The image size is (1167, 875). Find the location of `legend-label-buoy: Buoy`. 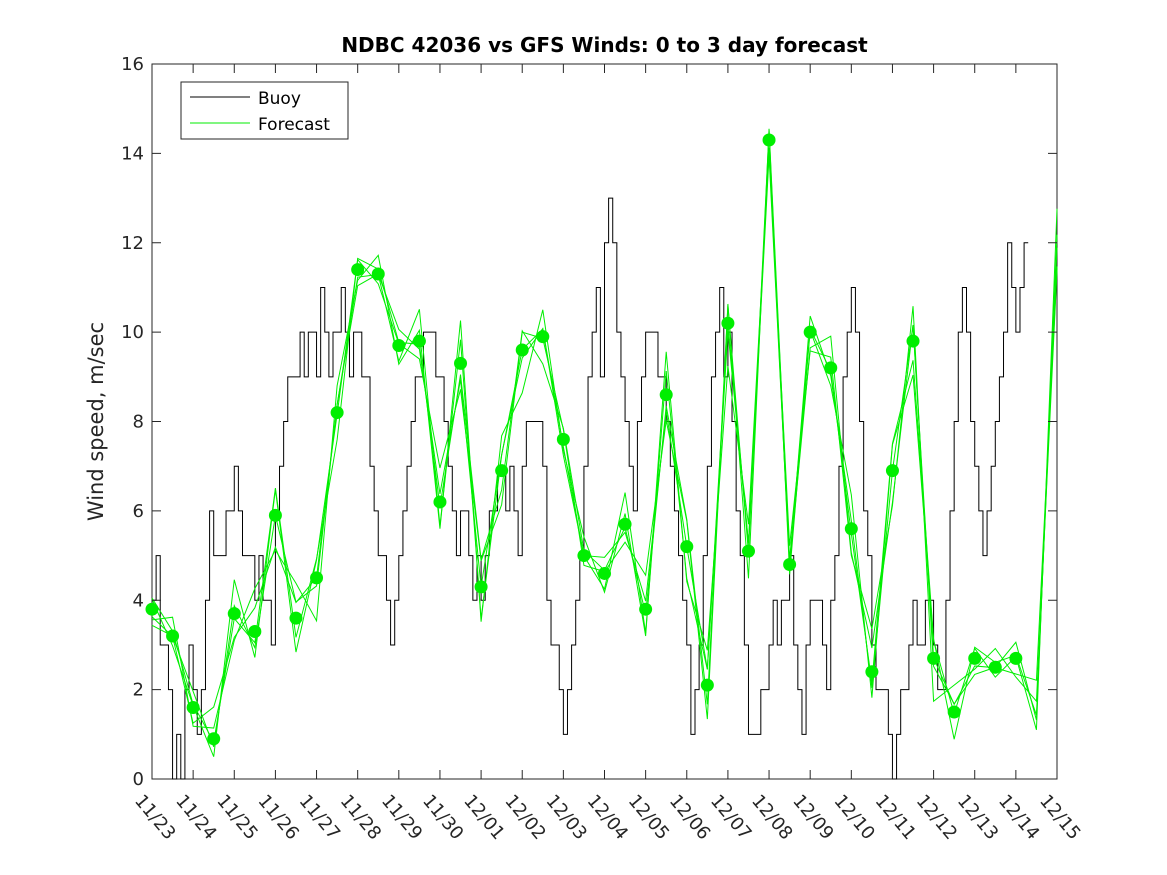

legend-label-buoy: Buoy is located at coordinates (279, 99).